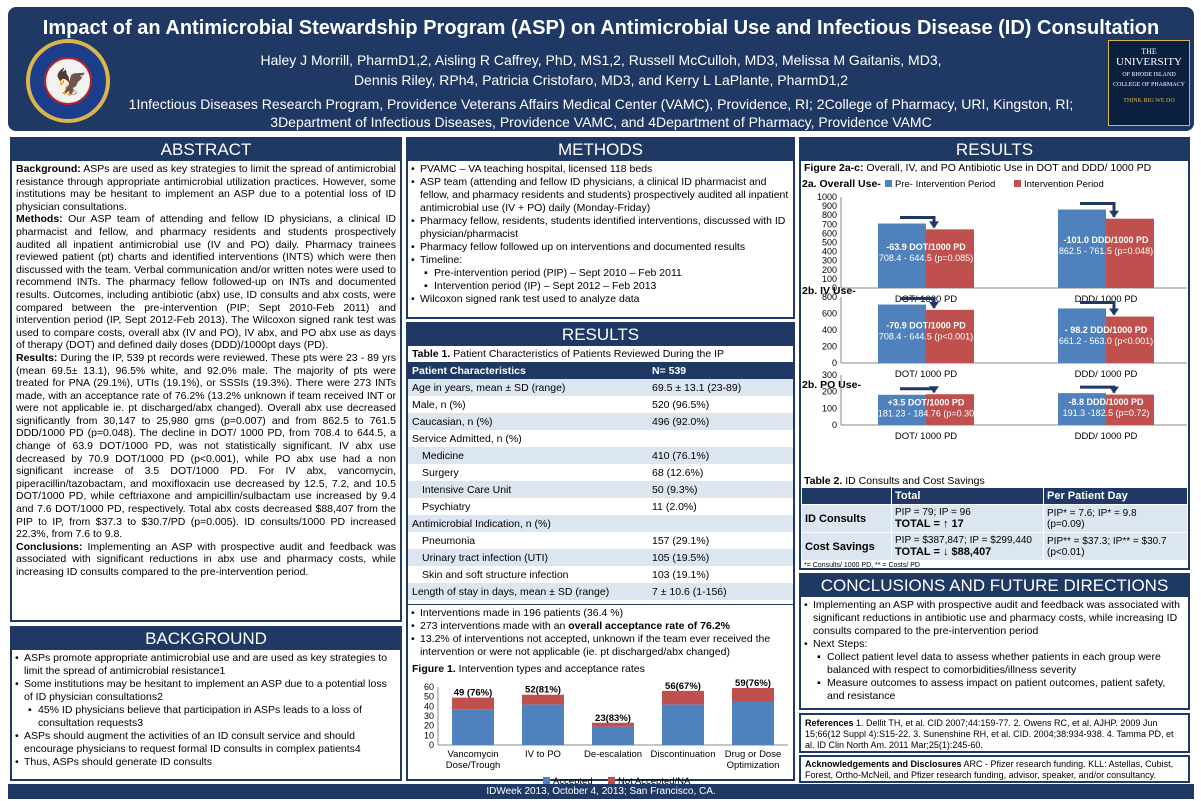 Image resolution: width=1201 pixels, height=801 pixels. Describe the element at coordinates (829, 224) in the screenshot. I see `y-tick-label: 700` at that location.